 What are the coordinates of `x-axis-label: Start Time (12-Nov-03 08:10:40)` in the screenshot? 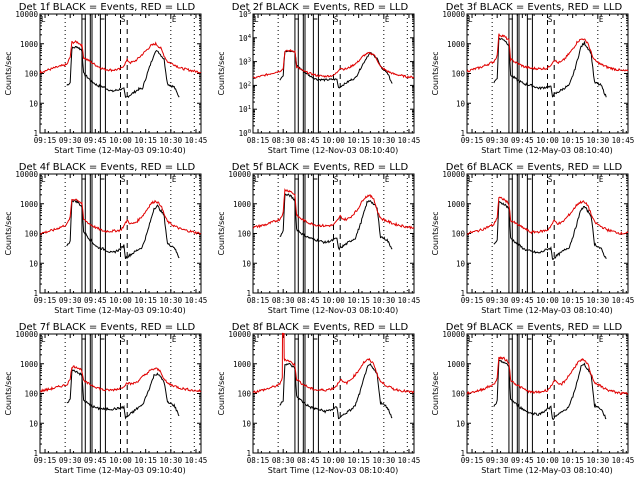 It's located at (333, 310).